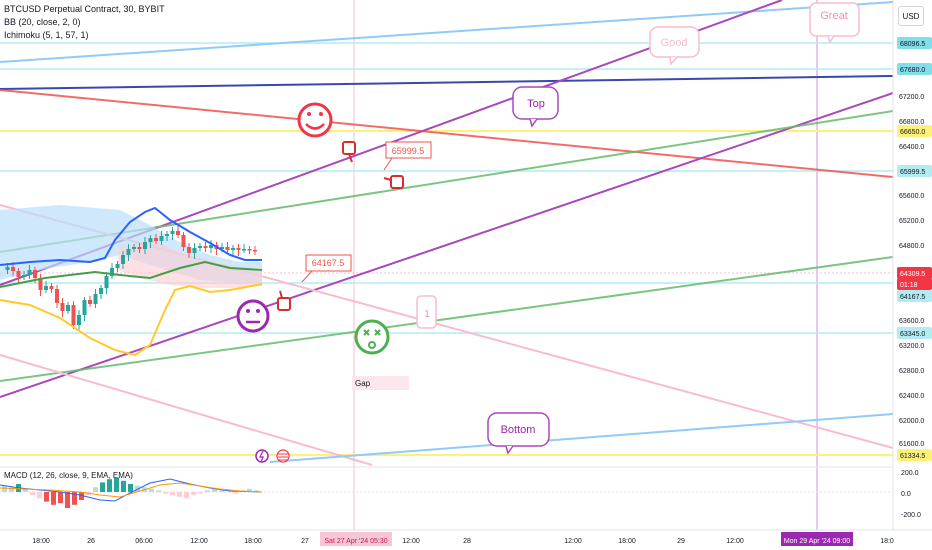 The image size is (932, 550). I want to click on svg-text: Good, so click(674, 43).